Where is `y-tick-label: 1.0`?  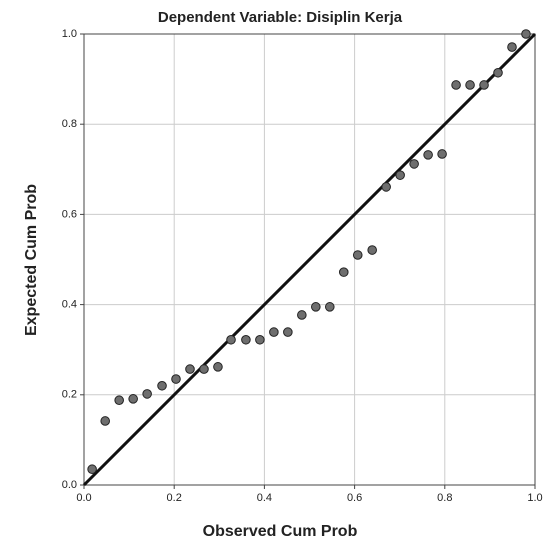
y-tick-label: 1.0 is located at coordinates (69, 34).